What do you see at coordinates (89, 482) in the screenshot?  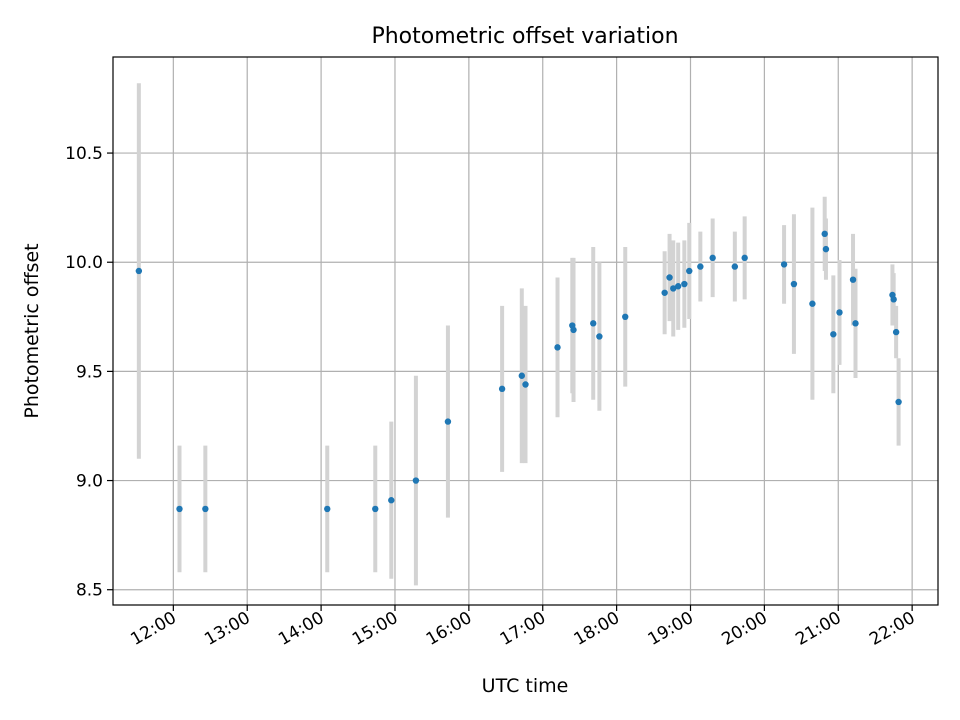 I see `y-tick-label: 9.0` at bounding box center [89, 482].